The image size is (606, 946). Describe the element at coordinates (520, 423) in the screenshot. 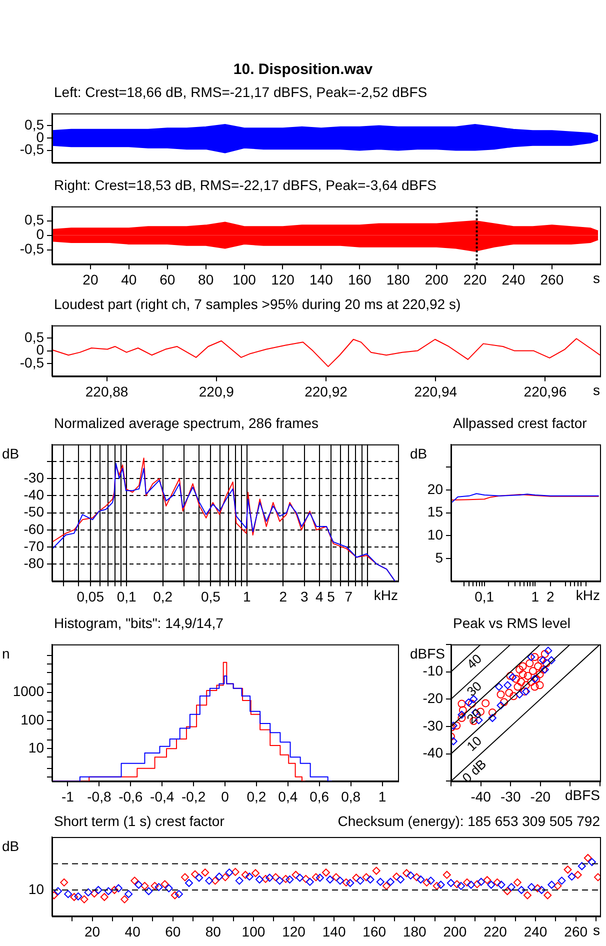

I see `chart-title: Allpassed crest factor` at that location.